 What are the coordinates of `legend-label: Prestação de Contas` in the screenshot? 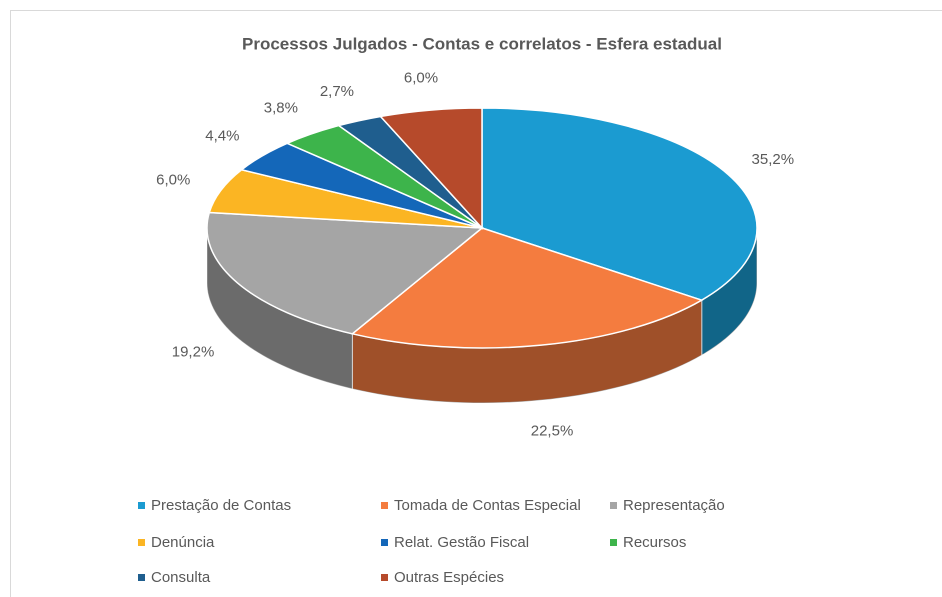 It's located at (221, 505).